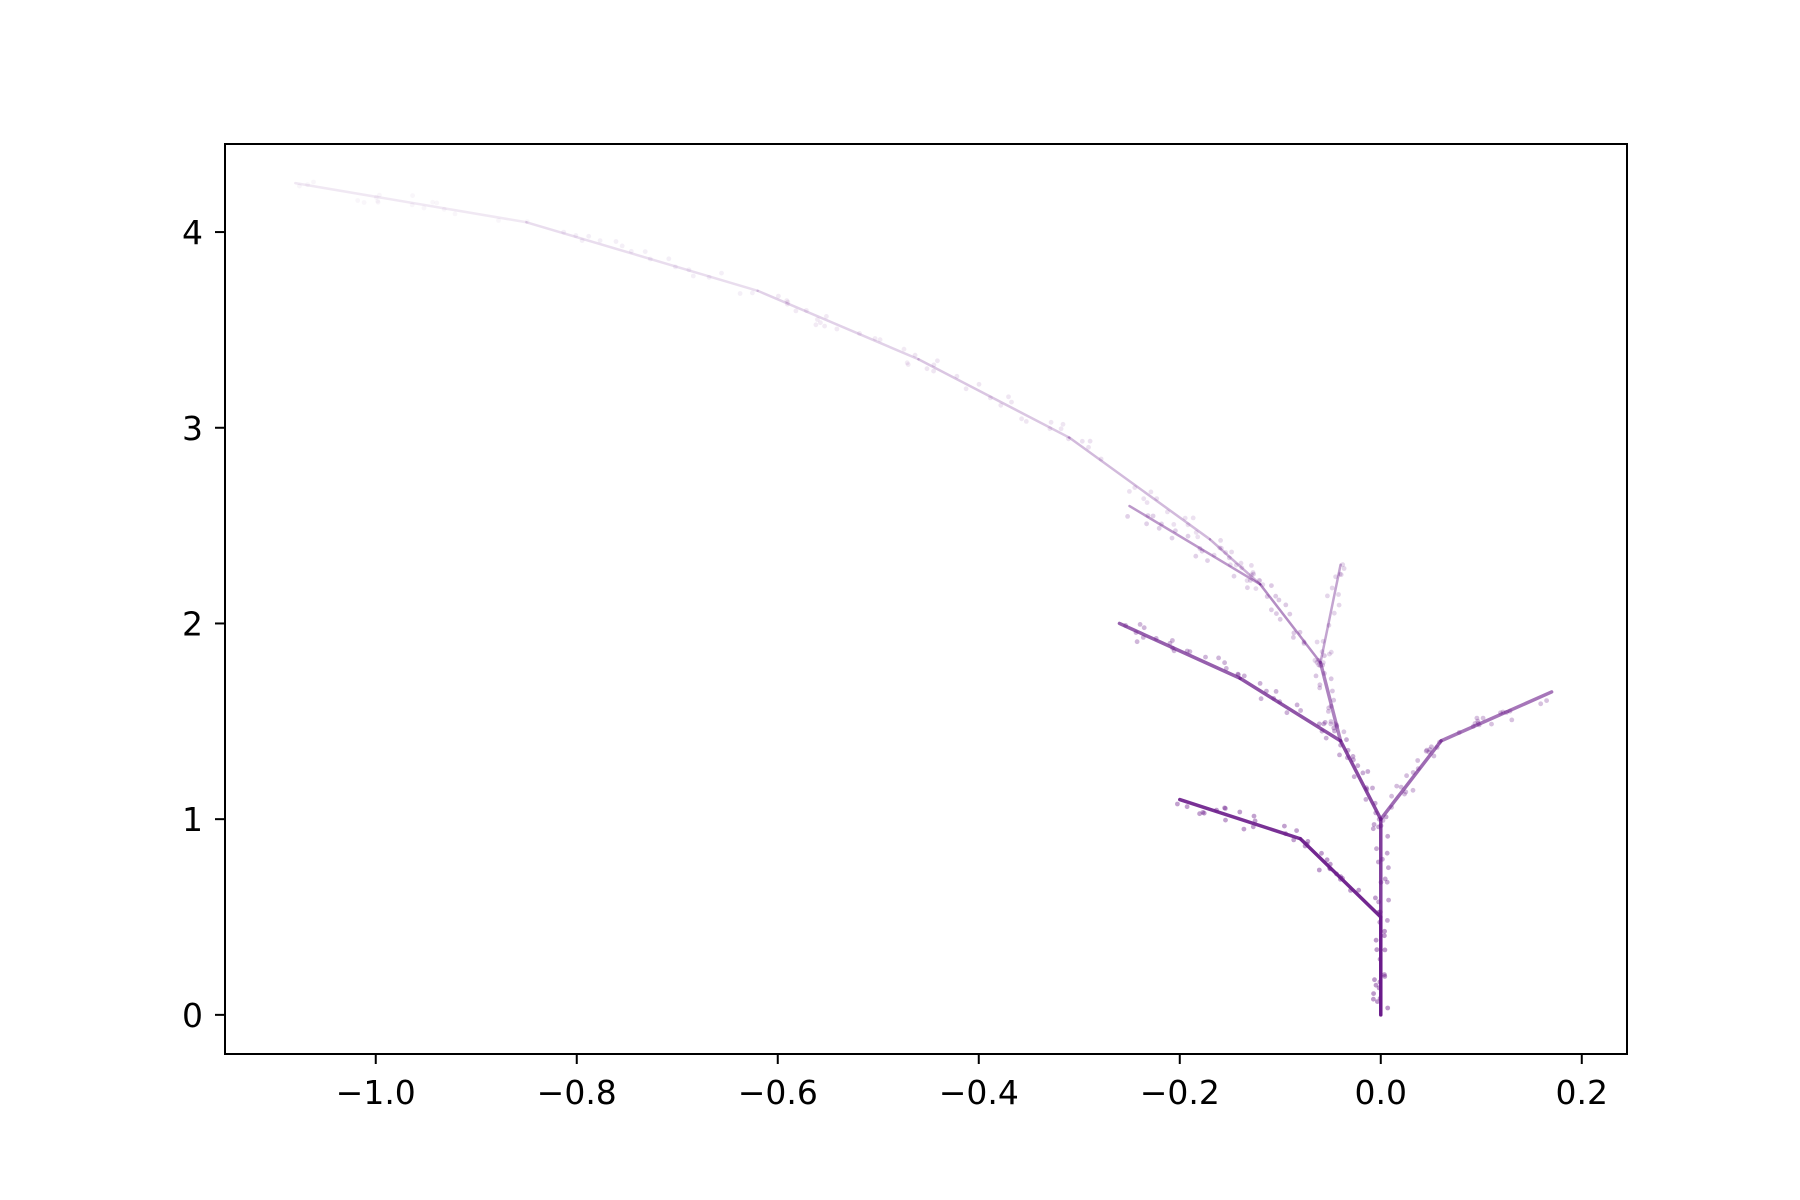 The width and height of the screenshot is (1800, 1200). What do you see at coordinates (1582, 1092) in the screenshot?
I see `x-tick-label: 0.2` at bounding box center [1582, 1092].